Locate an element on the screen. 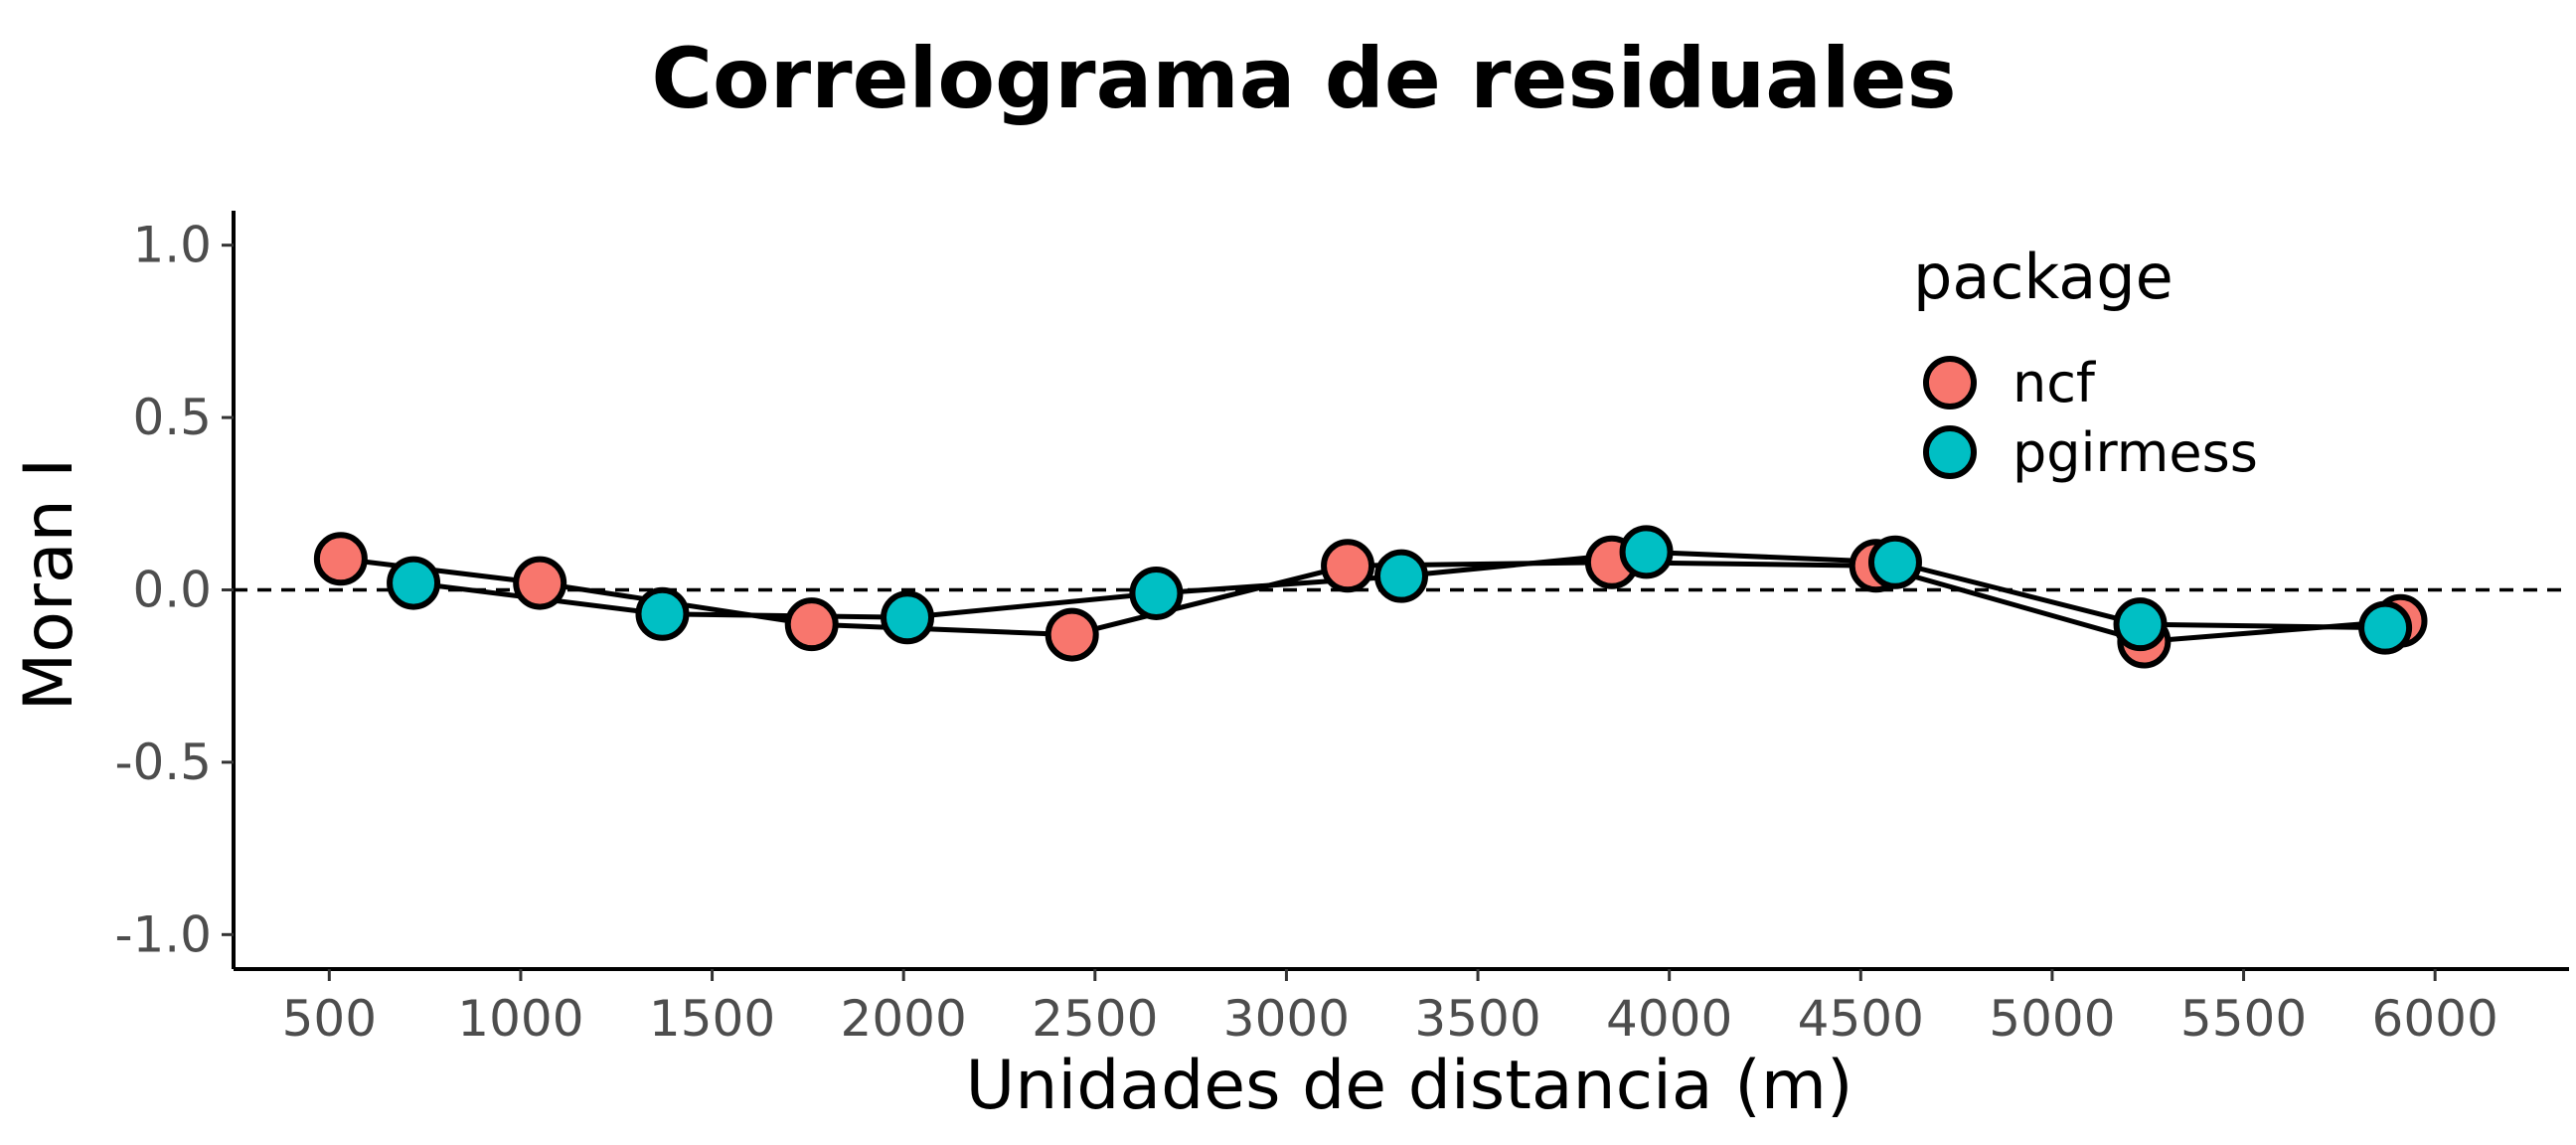 The height and width of the screenshot is (1145, 2576). y-tick-label: -0.5 is located at coordinates (163, 763).